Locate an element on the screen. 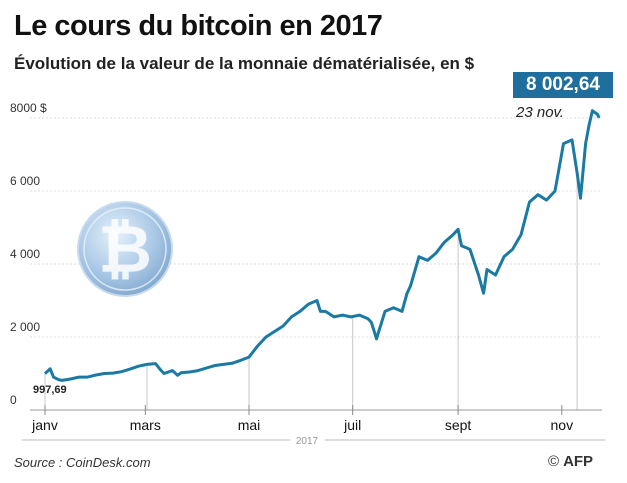  source-credit: Source : CoinDesk.com is located at coordinates (82, 462).